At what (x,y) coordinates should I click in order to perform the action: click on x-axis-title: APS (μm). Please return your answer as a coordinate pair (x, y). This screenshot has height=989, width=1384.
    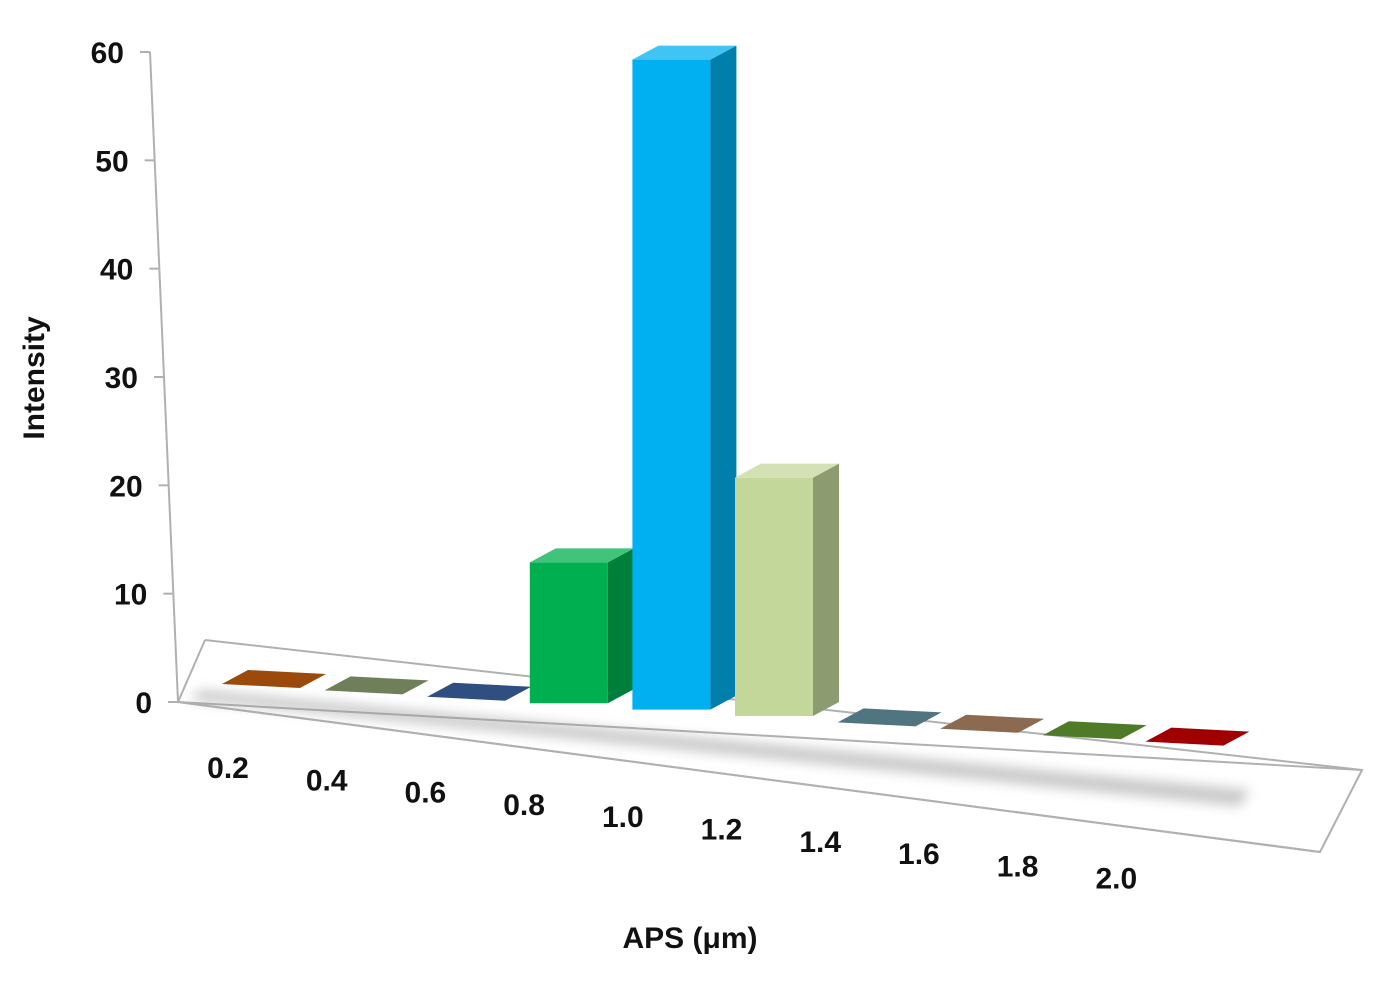
    Looking at the image, I should click on (689, 938).